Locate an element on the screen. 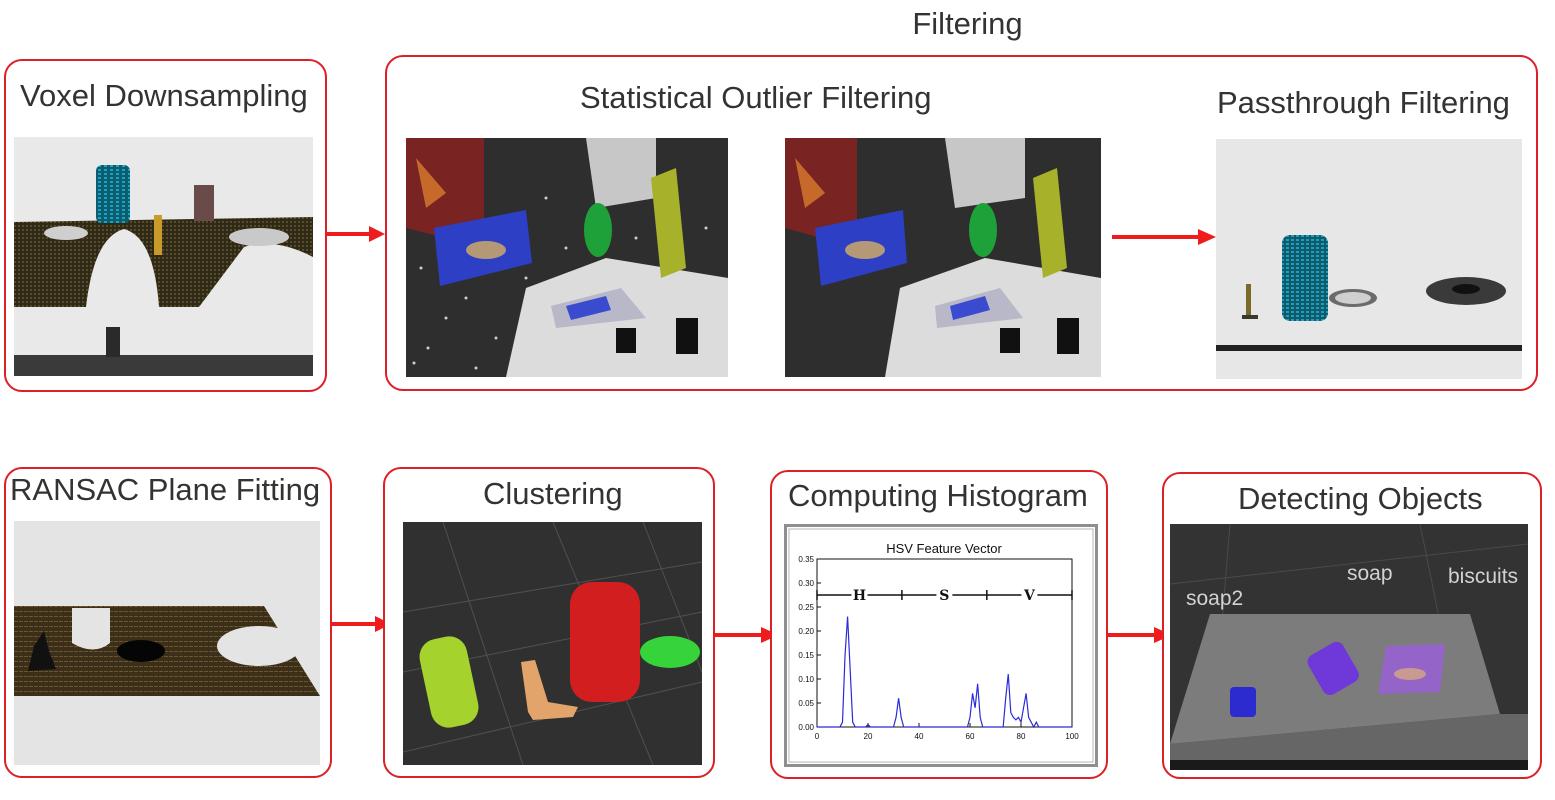 This screenshot has height=800, width=1555. filtering-title-text: Filtering is located at coordinates (967, 23).